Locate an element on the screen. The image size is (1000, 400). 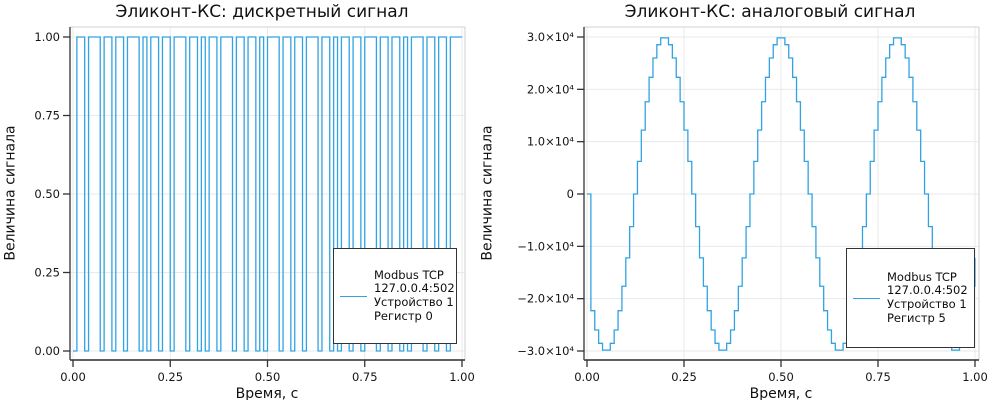
y-tick-label: −2.0×10⁴ is located at coordinates (545, 299).